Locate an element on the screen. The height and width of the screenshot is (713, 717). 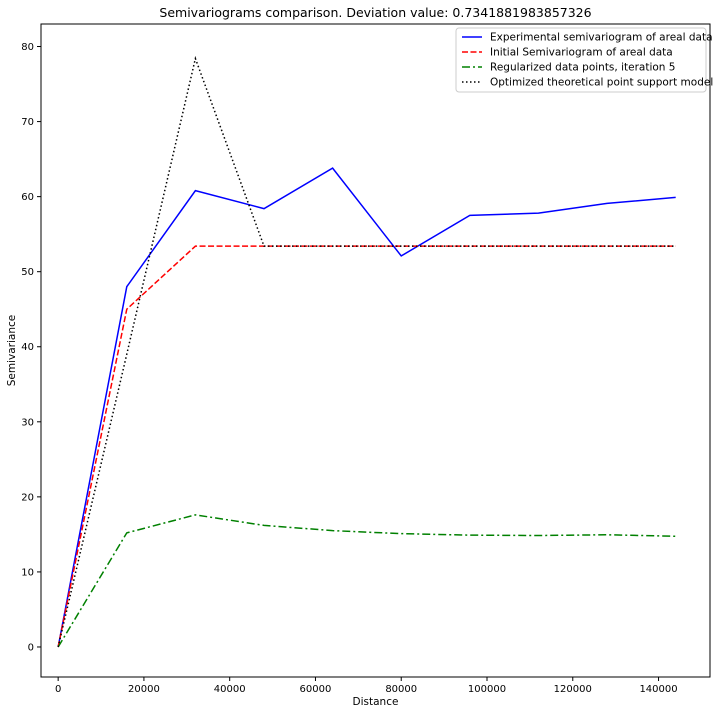
legend-entry-label: Initial Semivariogram of areal data is located at coordinates (581, 53).